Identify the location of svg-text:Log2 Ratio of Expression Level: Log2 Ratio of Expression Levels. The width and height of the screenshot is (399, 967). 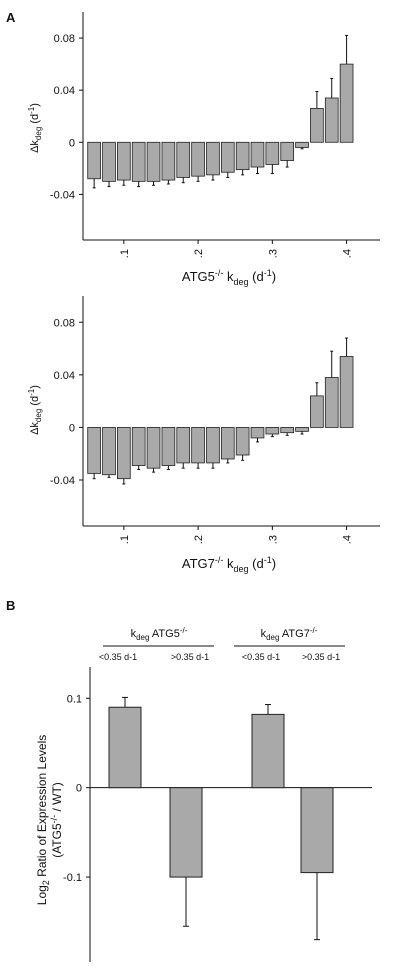
(43, 820).